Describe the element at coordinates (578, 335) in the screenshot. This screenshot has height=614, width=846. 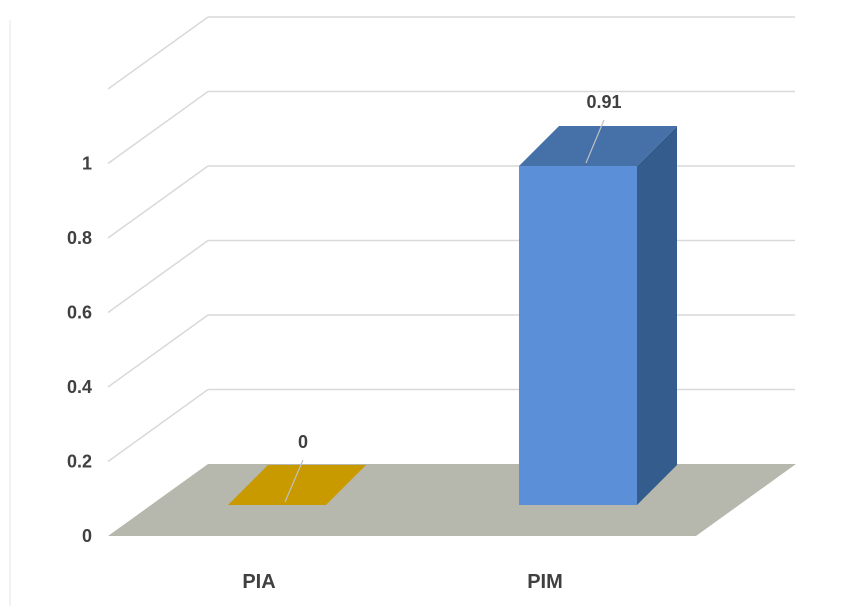
I see `bar-front` at that location.